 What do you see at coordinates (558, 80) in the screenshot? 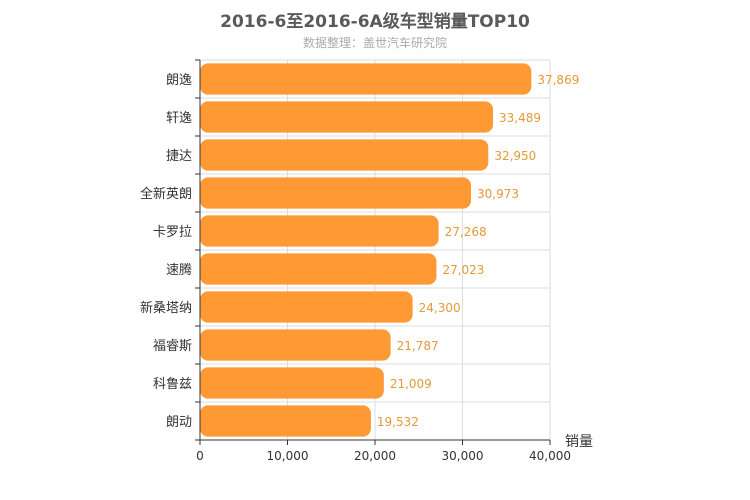
I see `bar-value-label: 37,869` at bounding box center [558, 80].